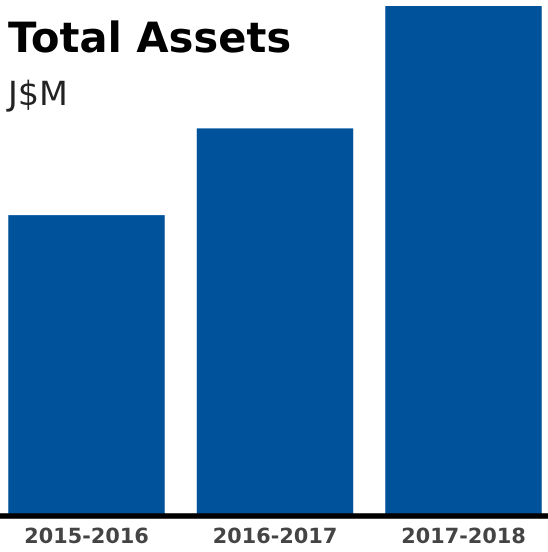 The width and height of the screenshot is (548, 552). What do you see at coordinates (275, 535) in the screenshot?
I see `x-tick-label: 2016-2017` at bounding box center [275, 535].